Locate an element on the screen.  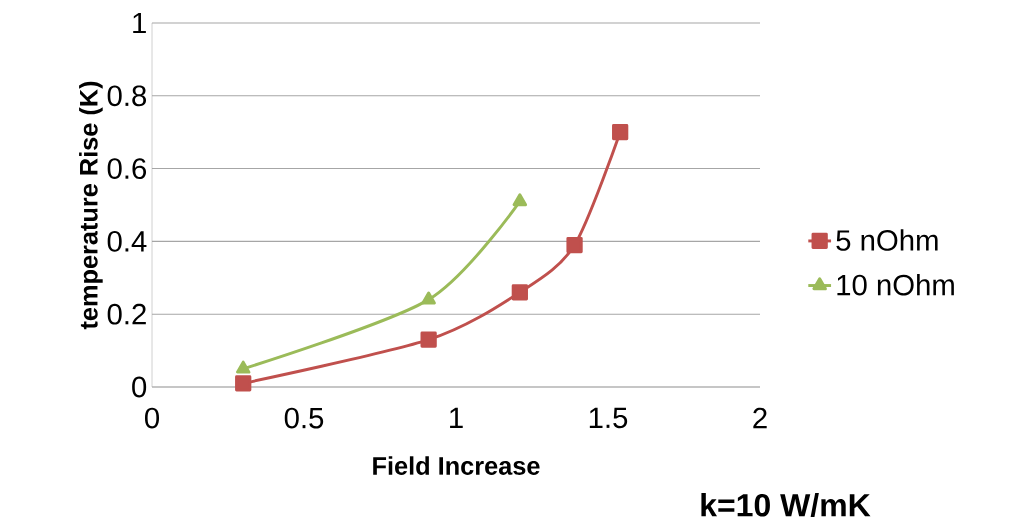
x-tick-label: 1.5 is located at coordinates (608, 418).